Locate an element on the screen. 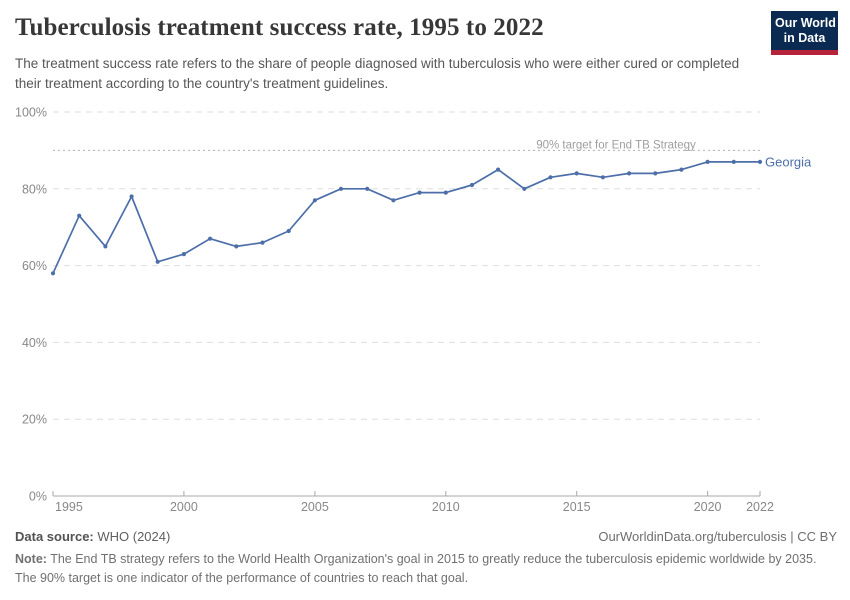  footer-note-label: Note: is located at coordinates (31, 559).